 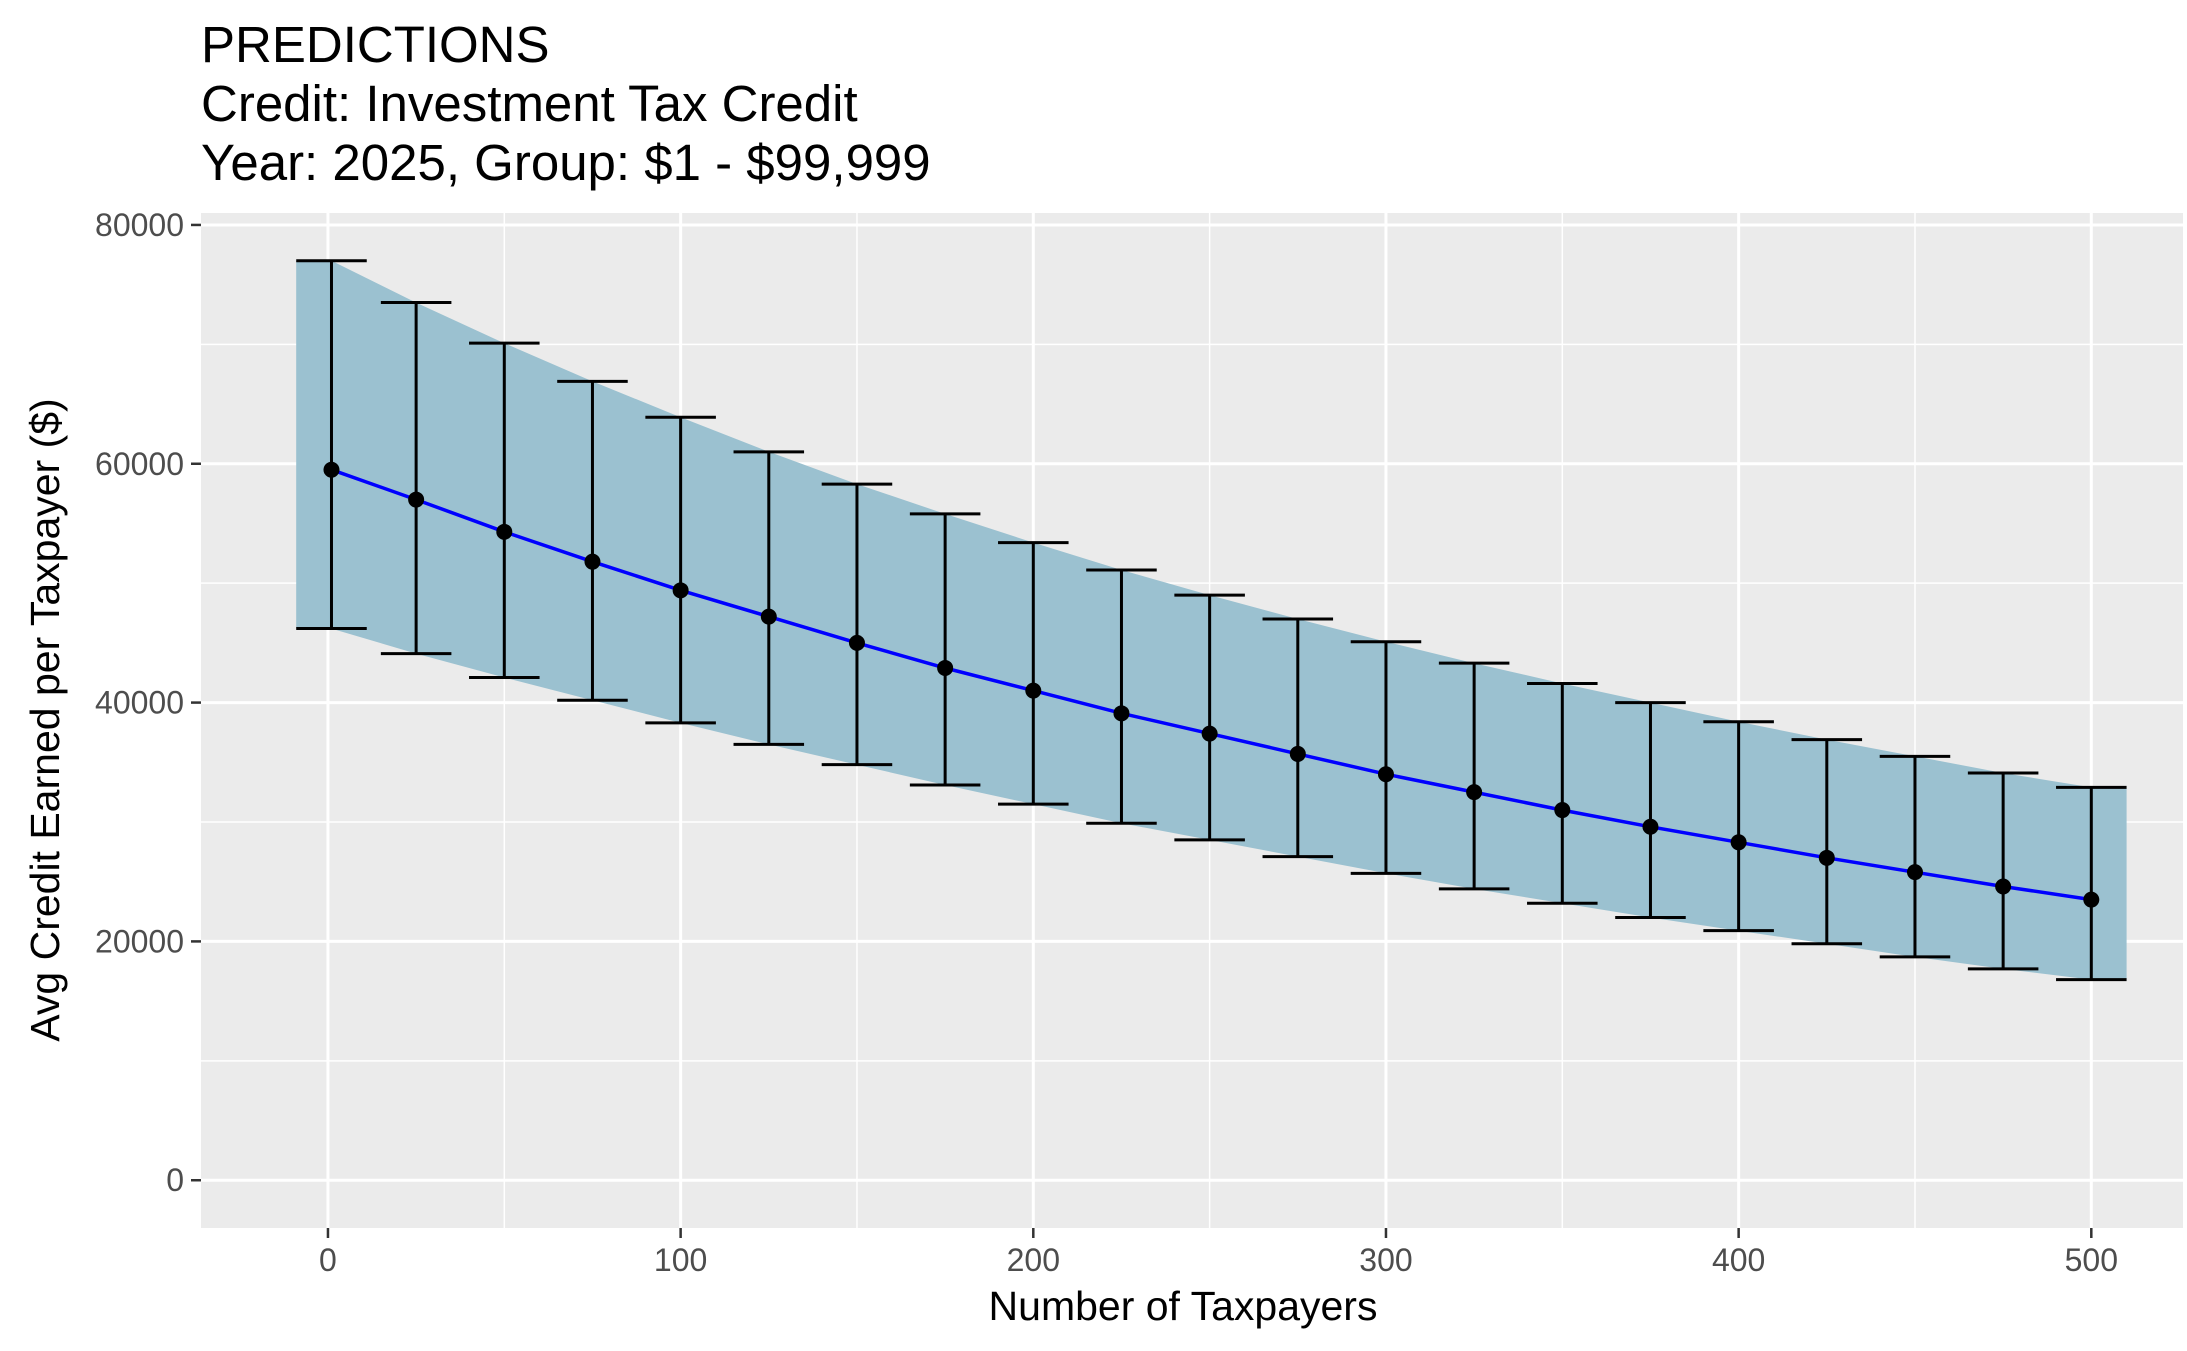 What do you see at coordinates (529, 103) in the screenshot?
I see `chart-subtitle-line-1: Credit: Investment Tax Credit` at bounding box center [529, 103].